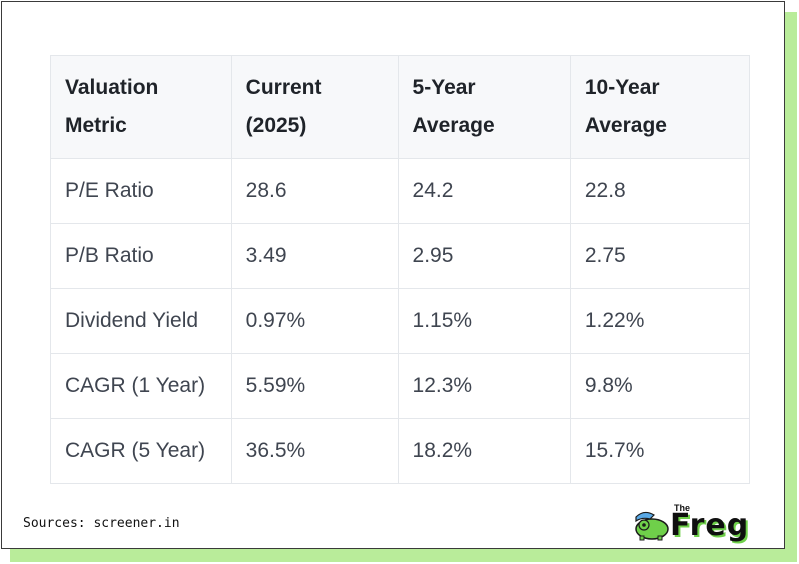 The width and height of the screenshot is (799, 564). What do you see at coordinates (660, 191) in the screenshot?
I see `table-cell: 22.8` at bounding box center [660, 191].